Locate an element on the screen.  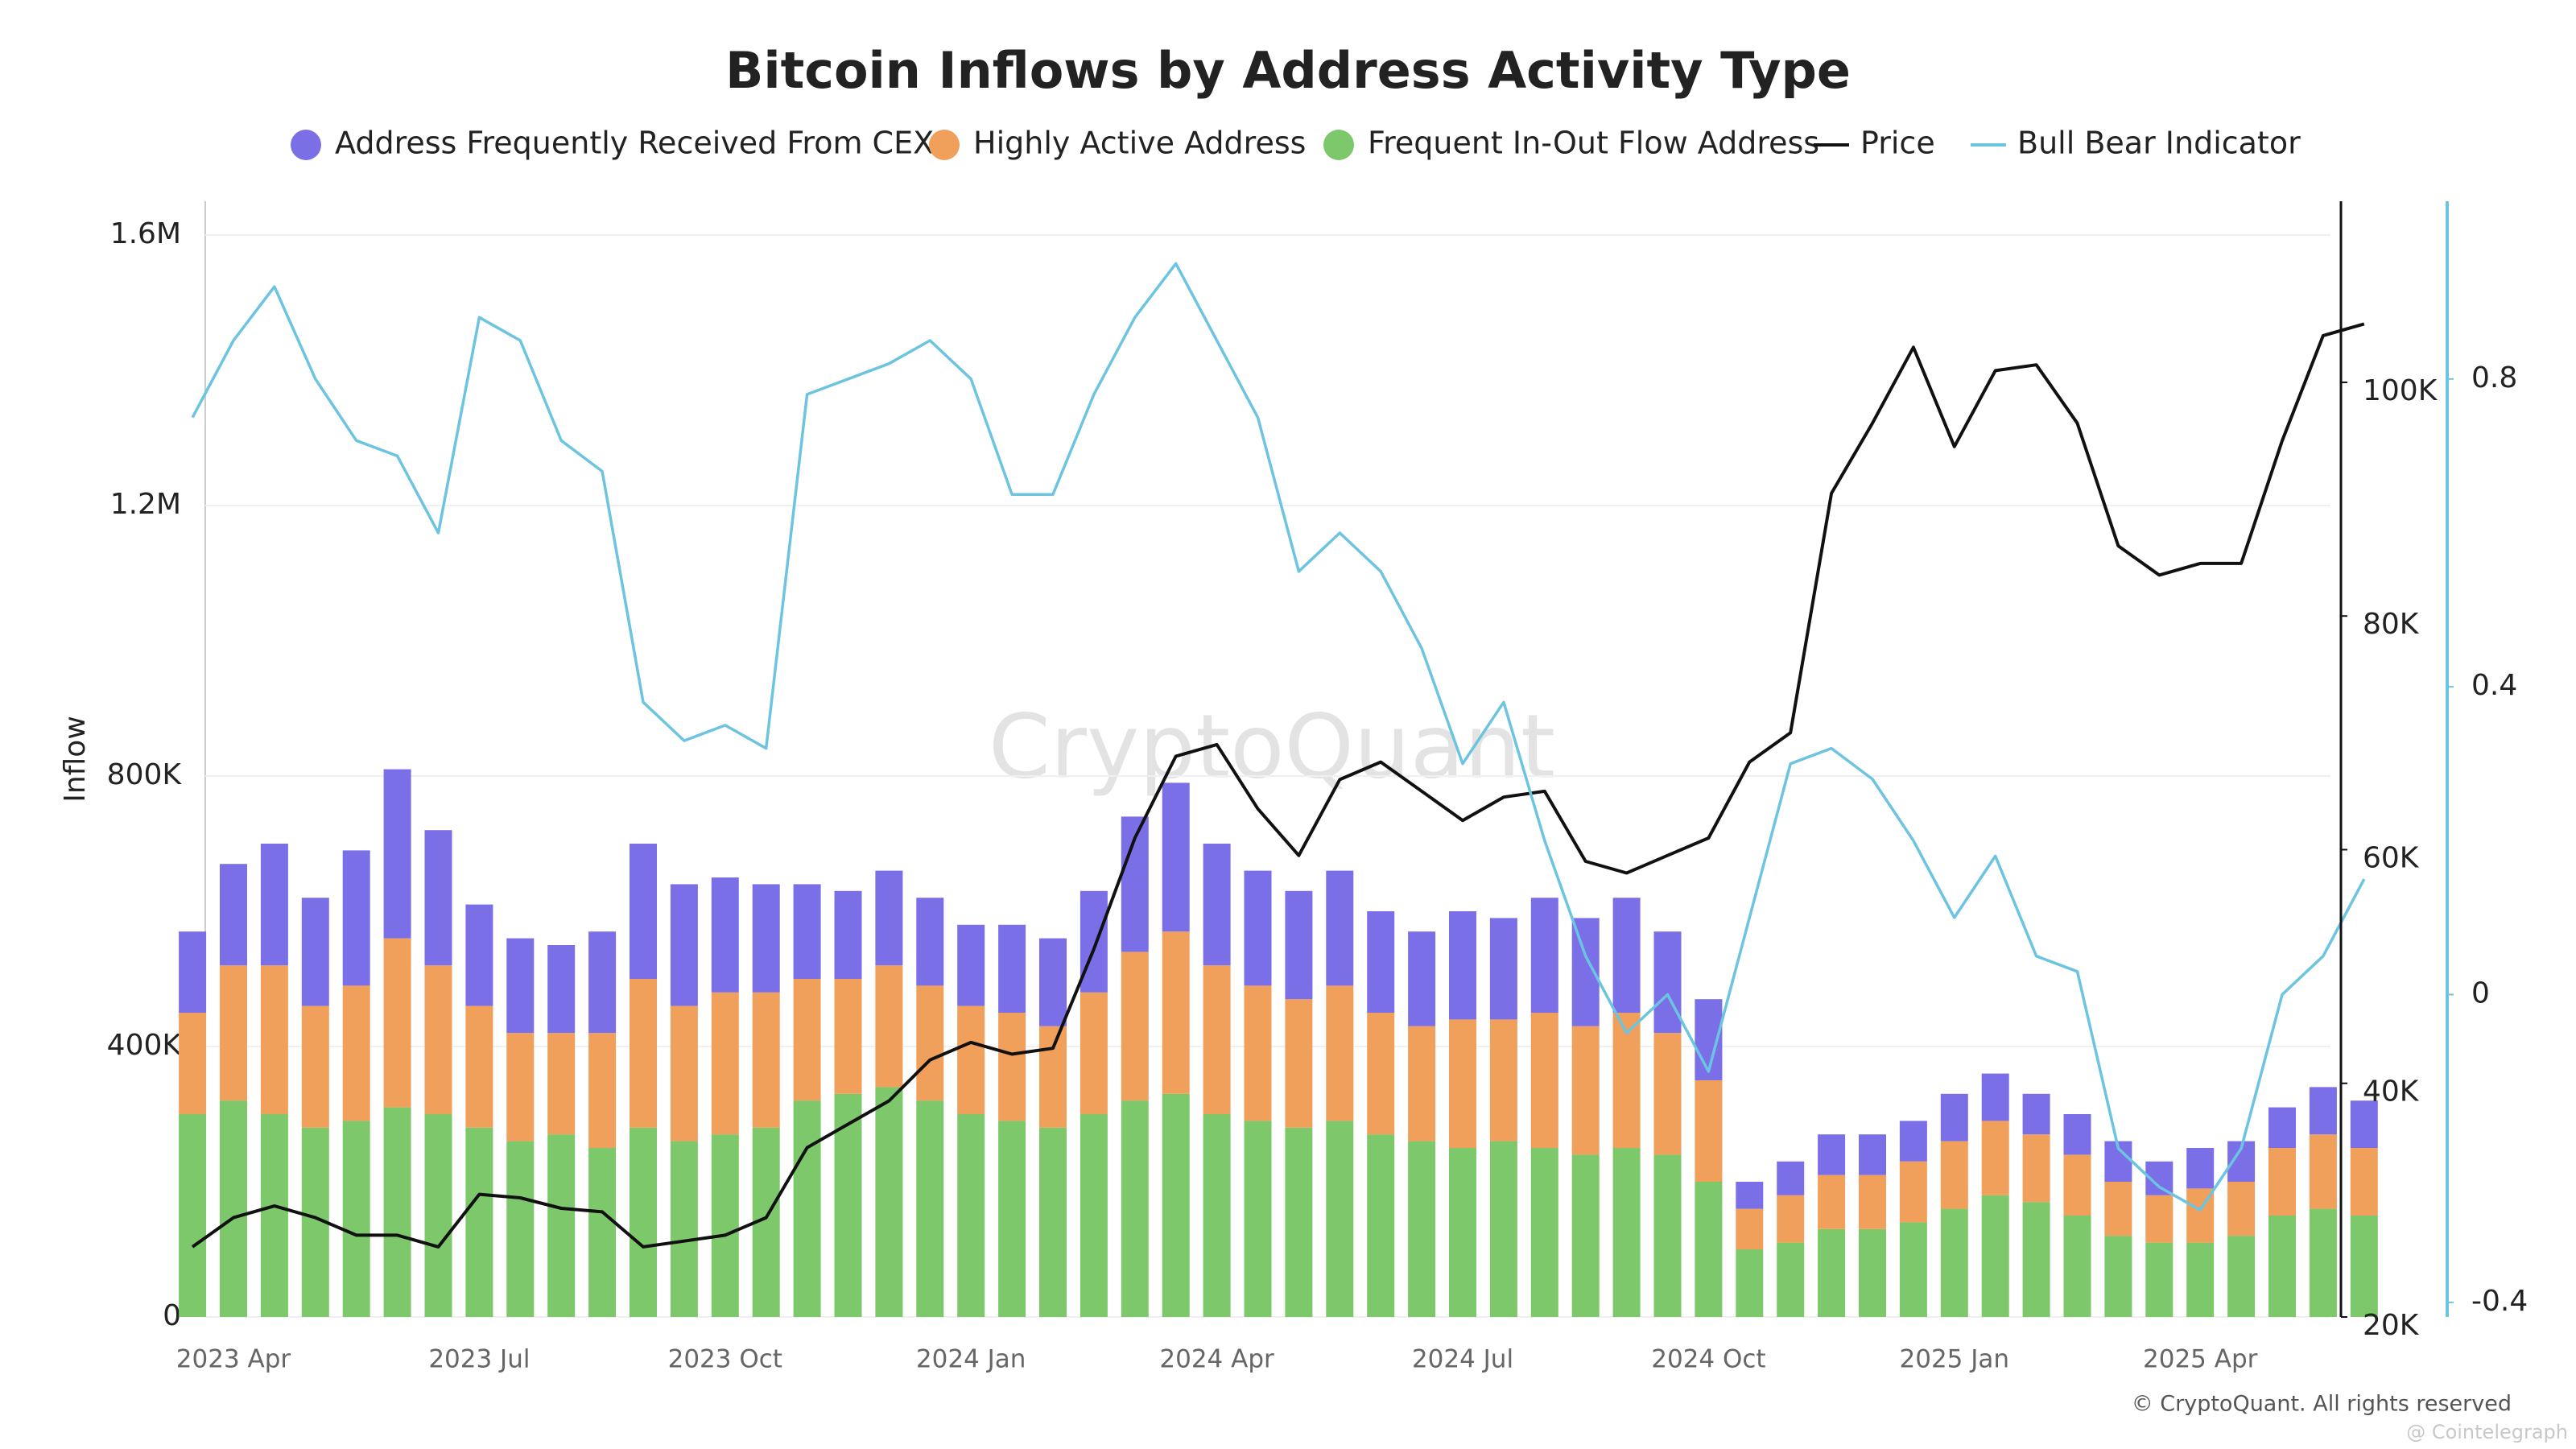
x-tick-label: 2023 Oct is located at coordinates (725, 1359).